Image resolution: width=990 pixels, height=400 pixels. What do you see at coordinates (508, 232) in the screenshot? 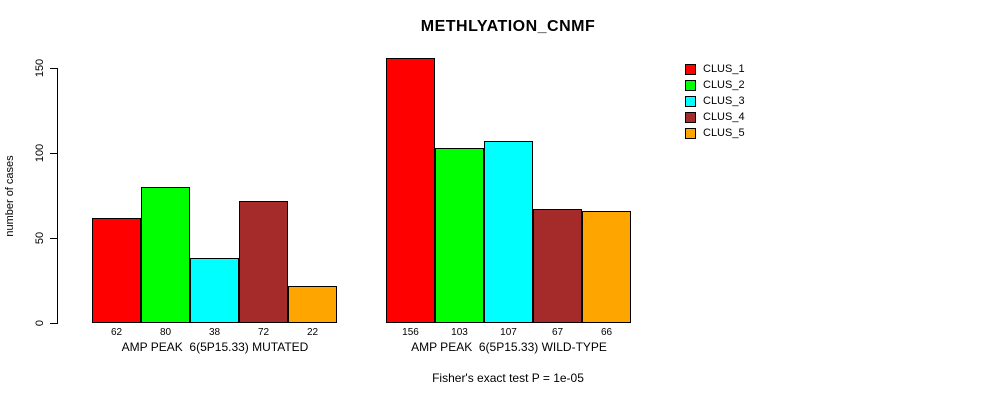
I see `bar-clus_3-group2` at bounding box center [508, 232].